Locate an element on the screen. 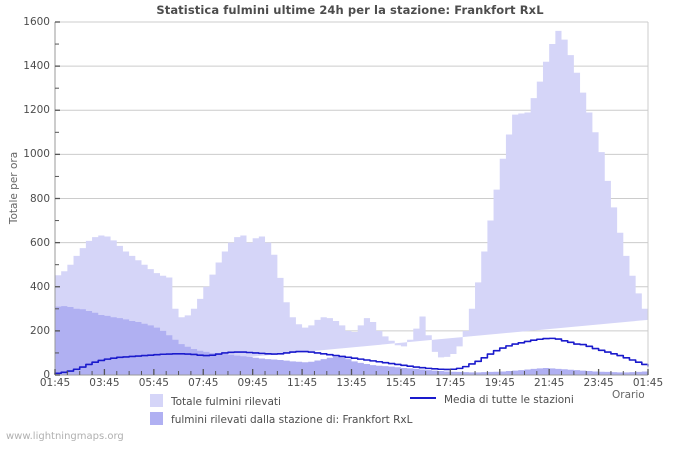 This screenshot has height=450, width=700. y-tick-label: 400 is located at coordinates (39, 286).